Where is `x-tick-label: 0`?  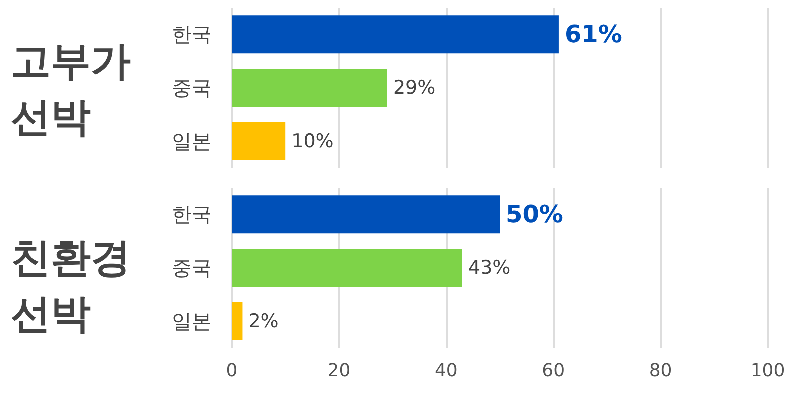
x-tick-label: 0 is located at coordinates (232, 371).